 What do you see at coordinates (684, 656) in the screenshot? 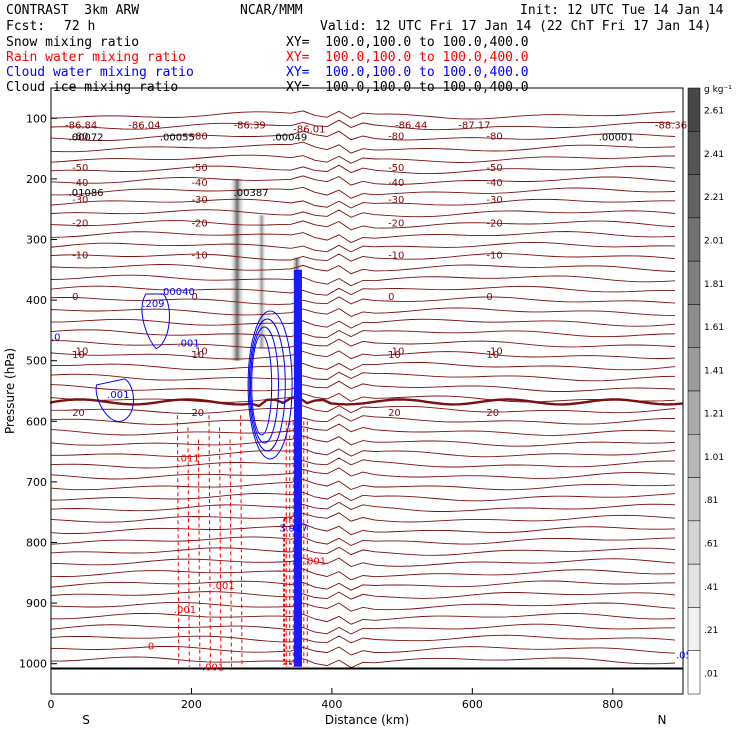
I see `contour-label: .05` at bounding box center [684, 656].